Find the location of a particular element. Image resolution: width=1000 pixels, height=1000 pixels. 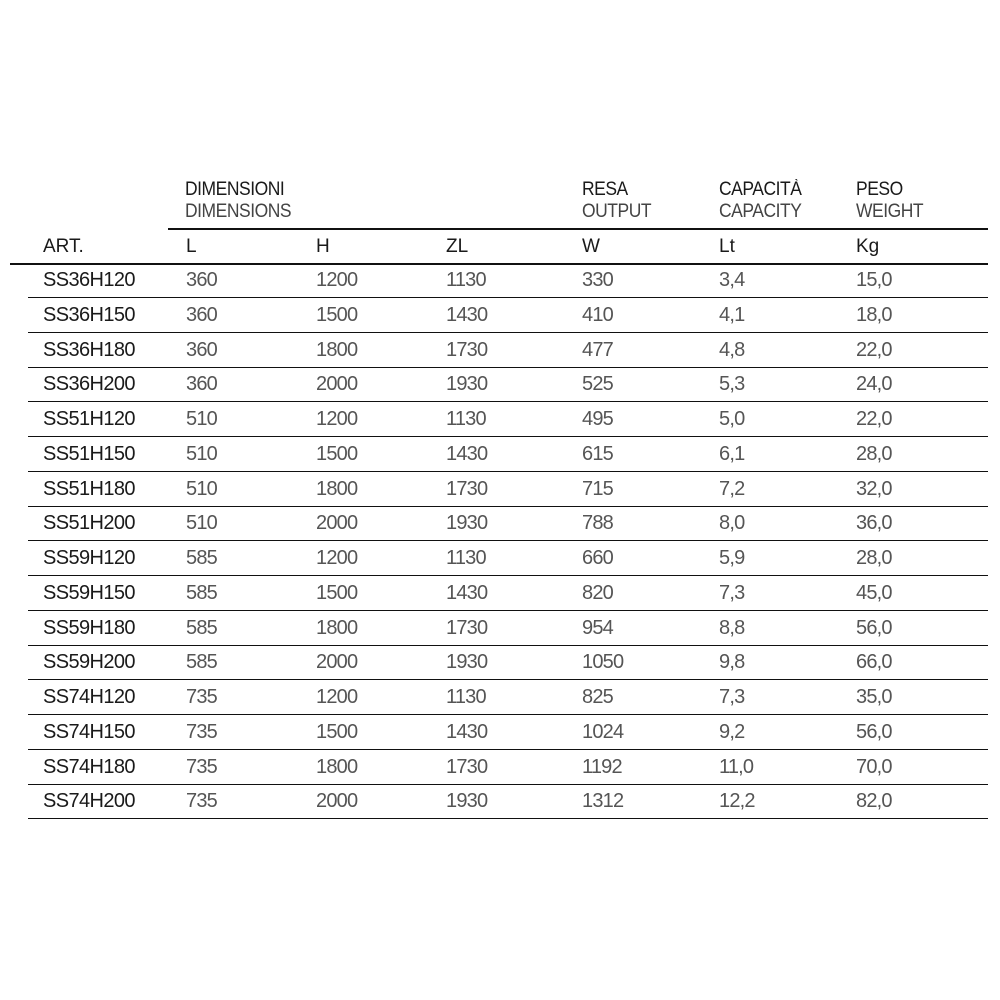

cell-art: SS51H120 is located at coordinates (89, 419).